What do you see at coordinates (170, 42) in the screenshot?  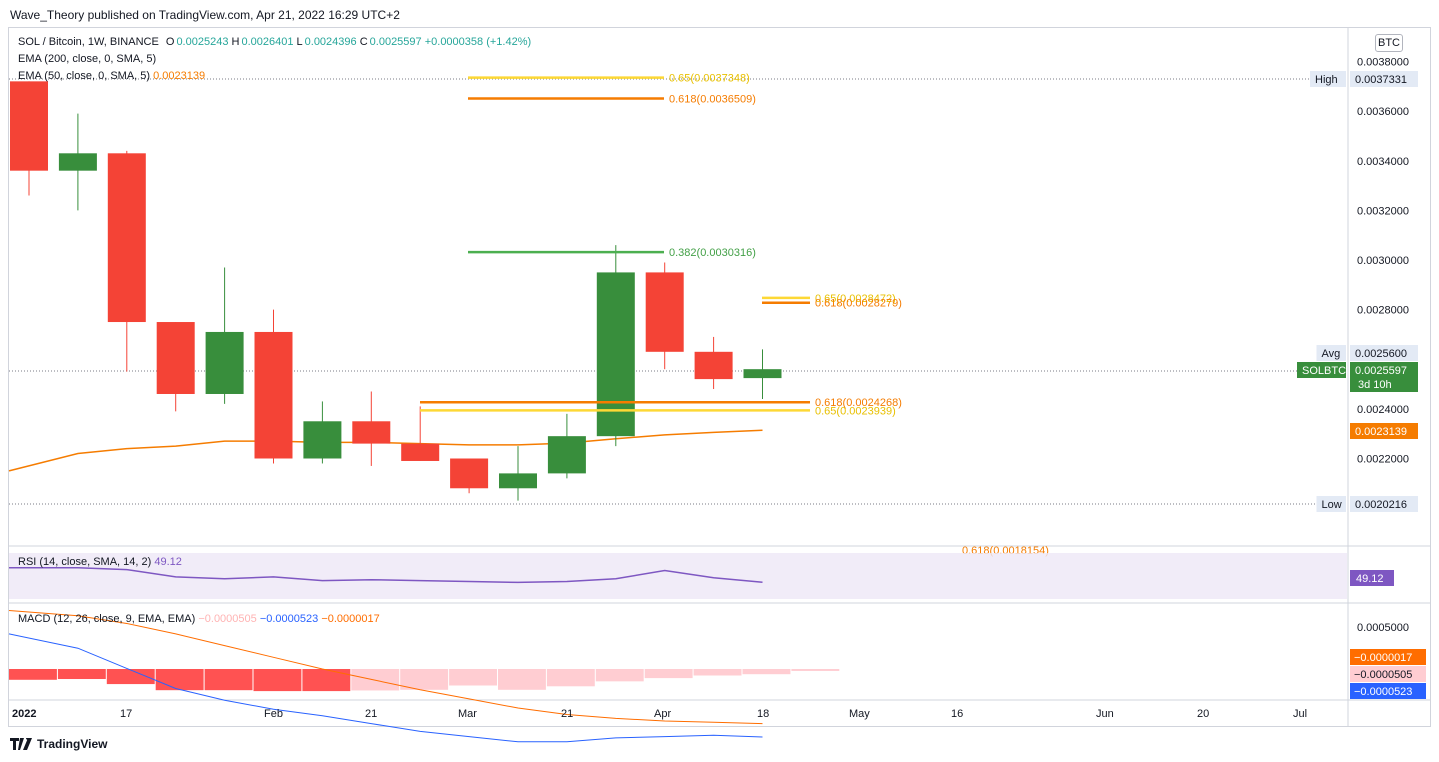 I see `open-label: O` at bounding box center [170, 42].